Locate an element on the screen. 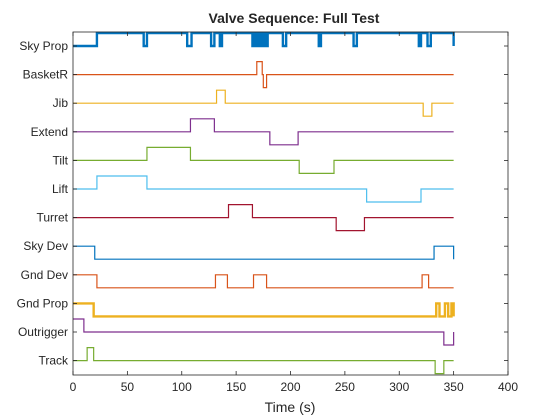 The image size is (560, 420). x-tick-label-150: 150 is located at coordinates (236, 387).